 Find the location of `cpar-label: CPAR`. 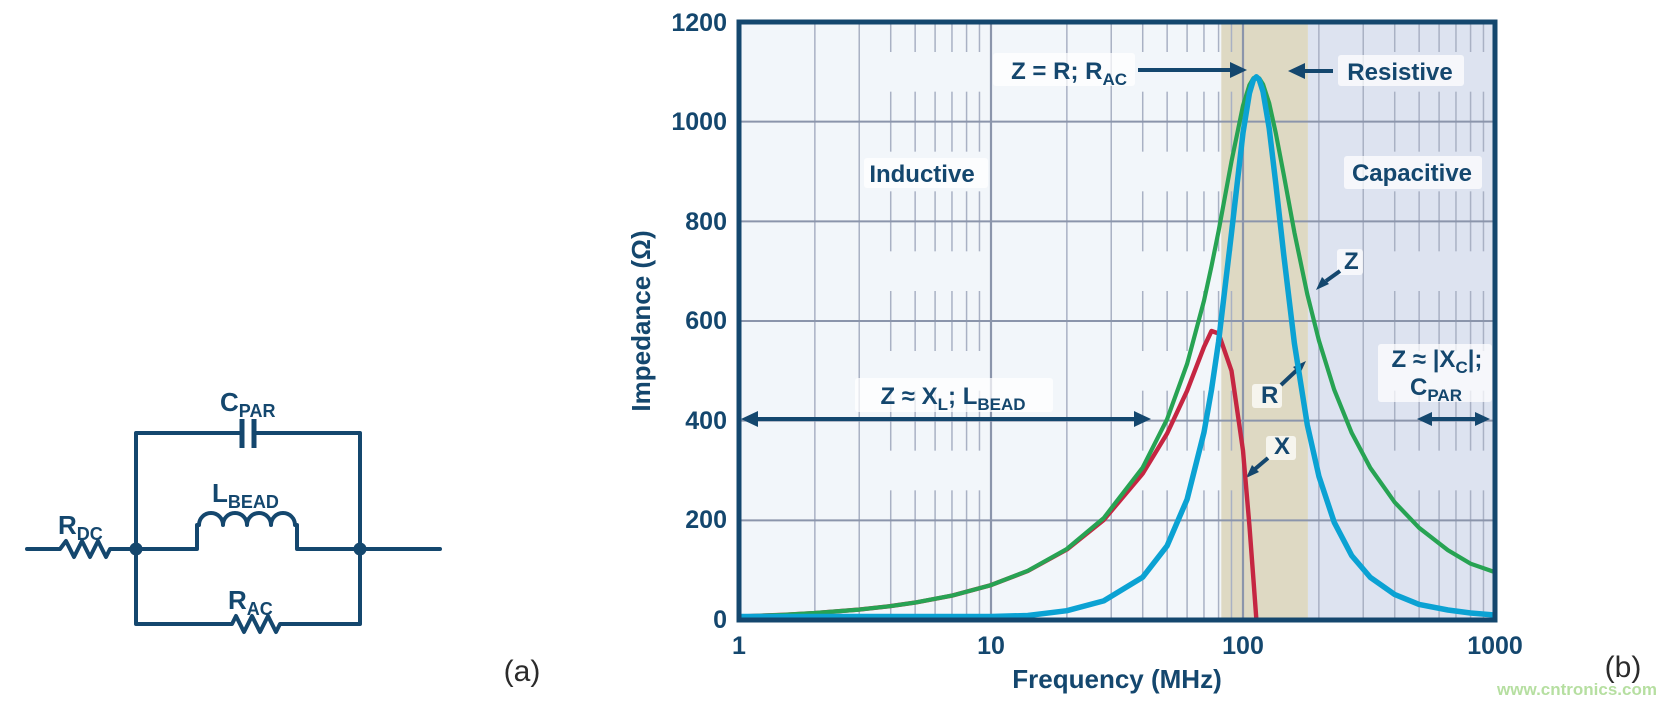

cpar-label: CPAR is located at coordinates (247, 404).